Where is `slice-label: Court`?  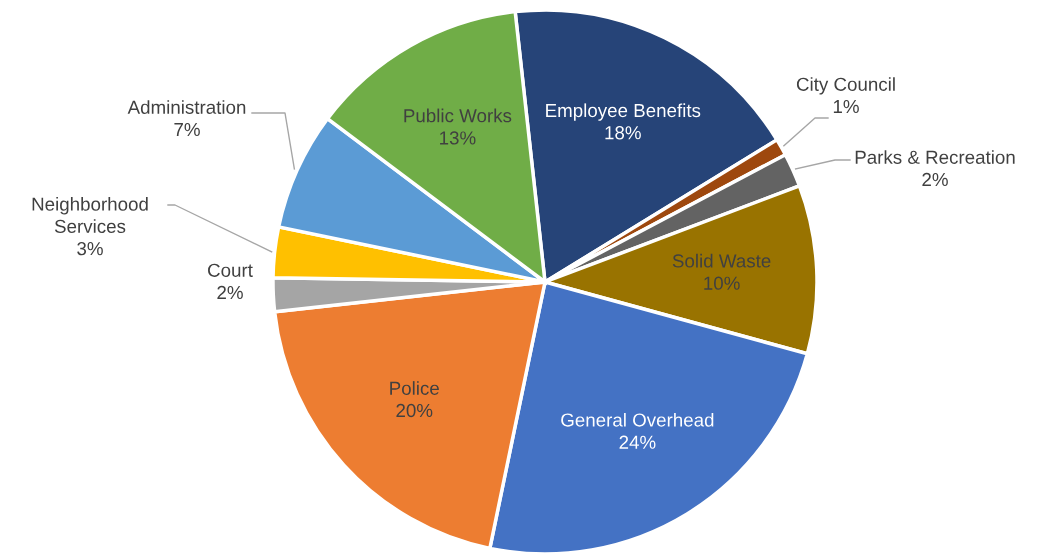
slice-label: Court is located at coordinates (230, 270).